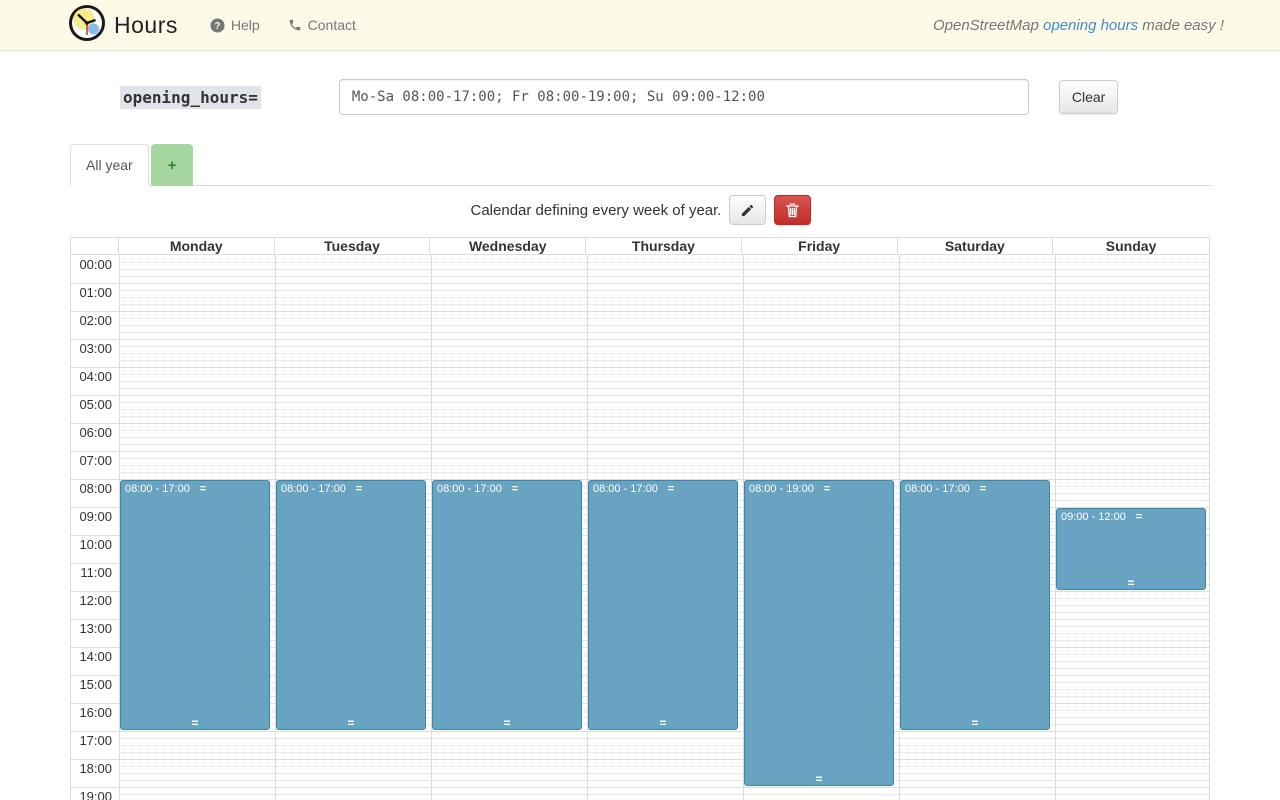 The width and height of the screenshot is (1280, 800). What do you see at coordinates (683, 97) in the screenshot?
I see `opening-hours-input` at bounding box center [683, 97].